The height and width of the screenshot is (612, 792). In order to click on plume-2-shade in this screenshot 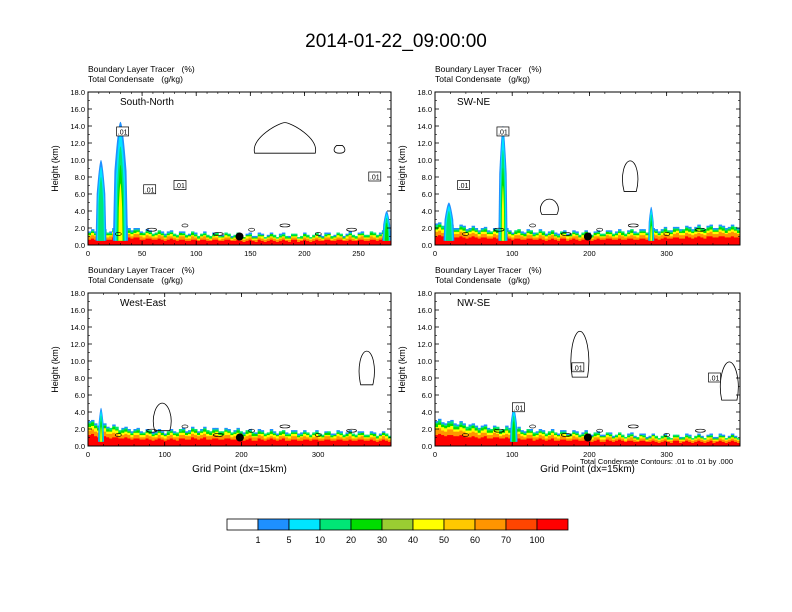, I will do `click(101, 221)`.